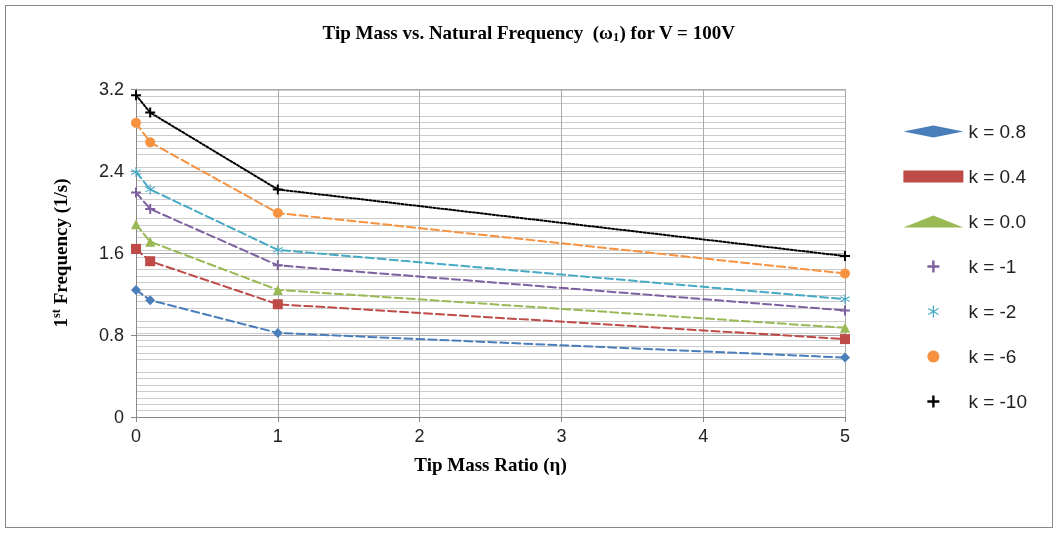 This screenshot has height=533, width=1058. I want to click on y-axis-title: 1st Frequency (1/s), so click(60, 253).